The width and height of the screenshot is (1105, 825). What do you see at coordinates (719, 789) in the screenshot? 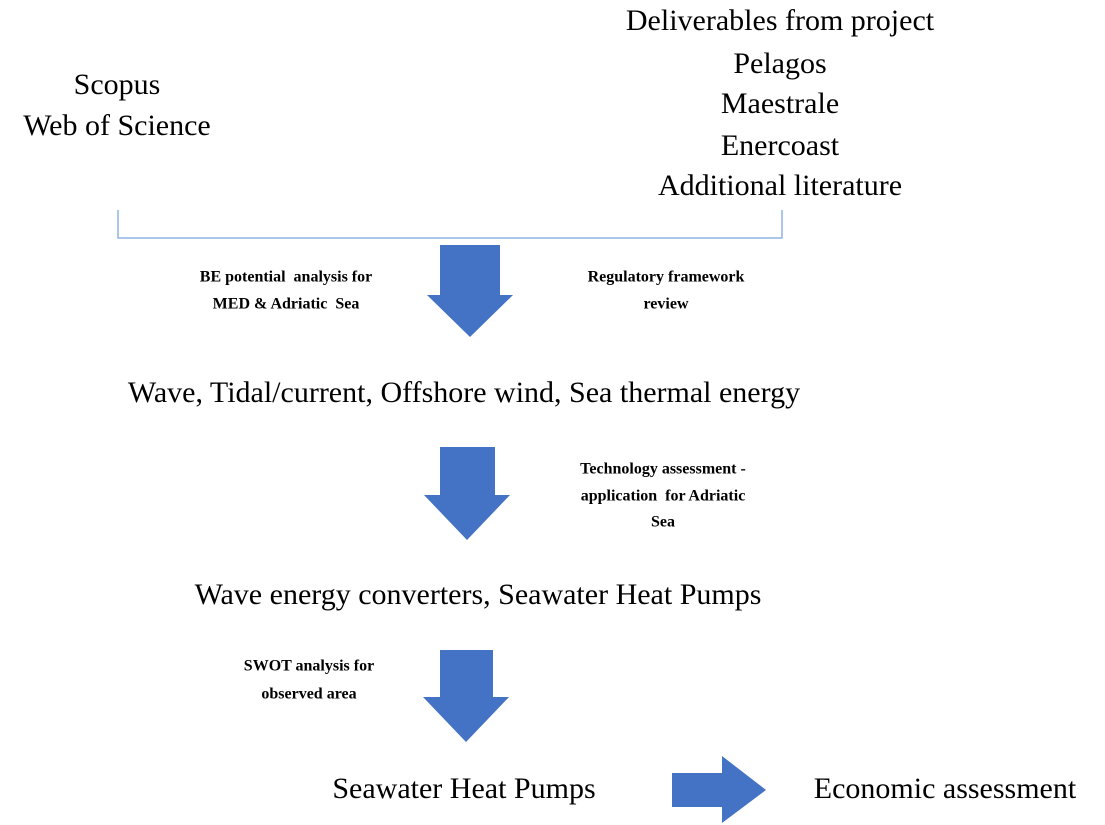
I see `right-arrow` at bounding box center [719, 789].